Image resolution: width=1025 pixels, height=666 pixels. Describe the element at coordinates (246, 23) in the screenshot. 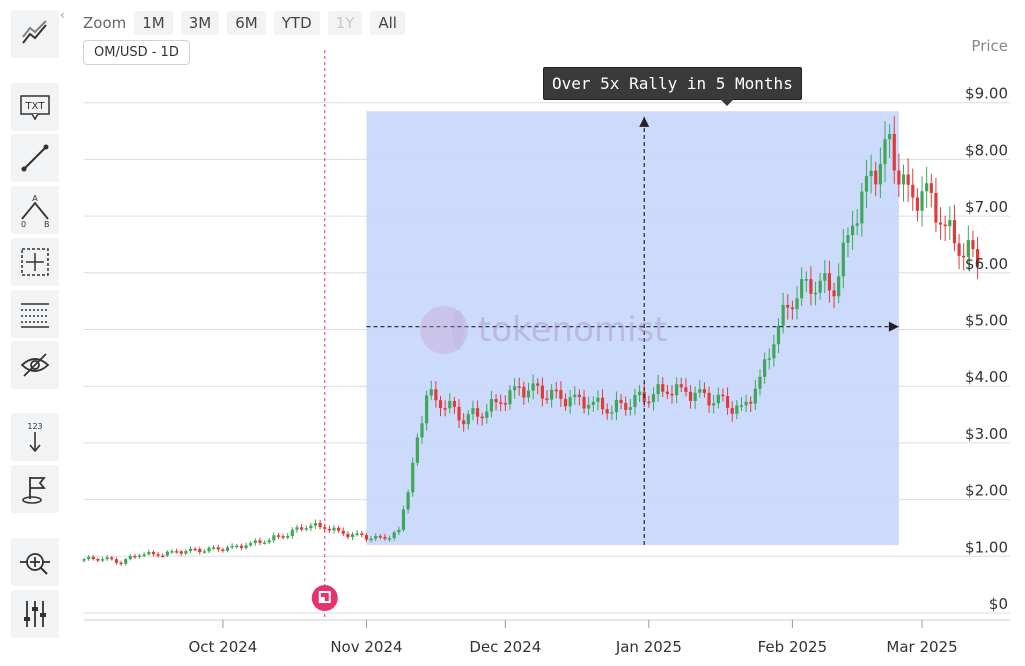

I see `zoom-6m-button: 6M` at that location.